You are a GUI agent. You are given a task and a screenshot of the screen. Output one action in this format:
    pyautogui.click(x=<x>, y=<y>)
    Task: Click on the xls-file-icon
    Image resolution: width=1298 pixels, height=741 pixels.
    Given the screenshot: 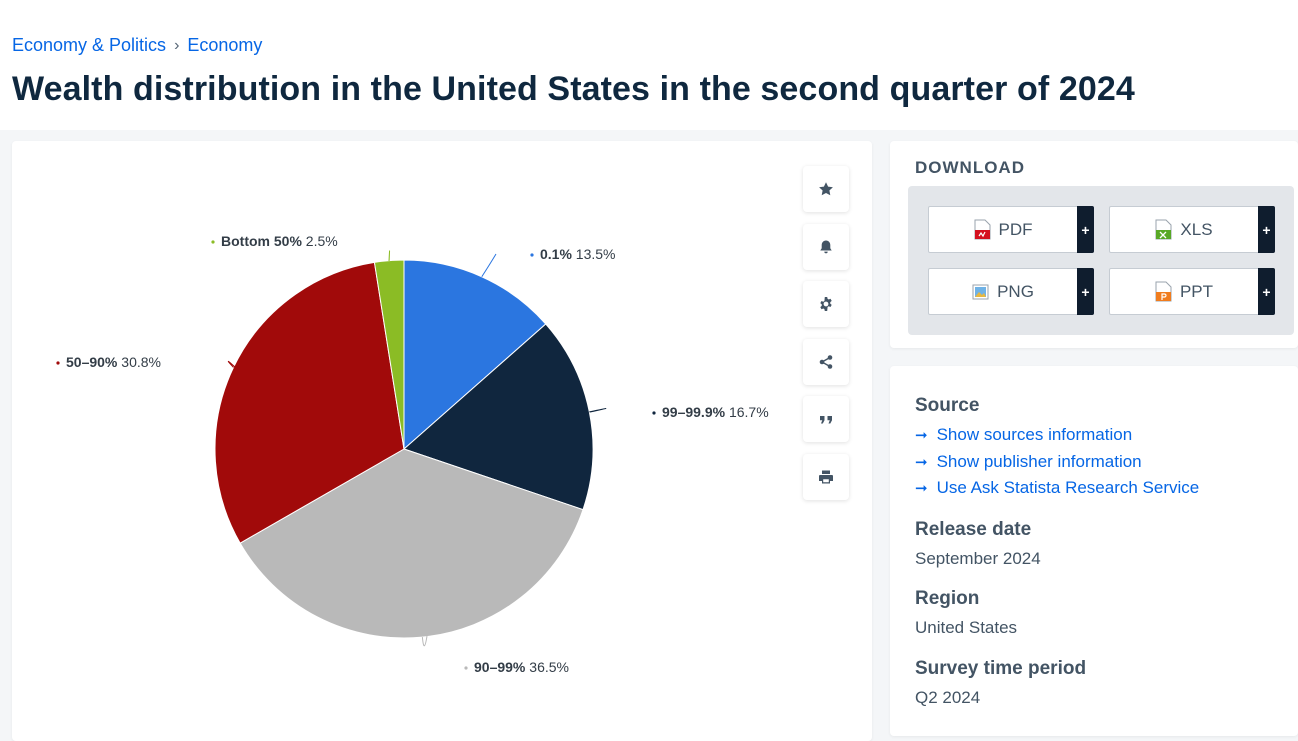 What is the action you would take?
    pyautogui.click(x=1163, y=229)
    